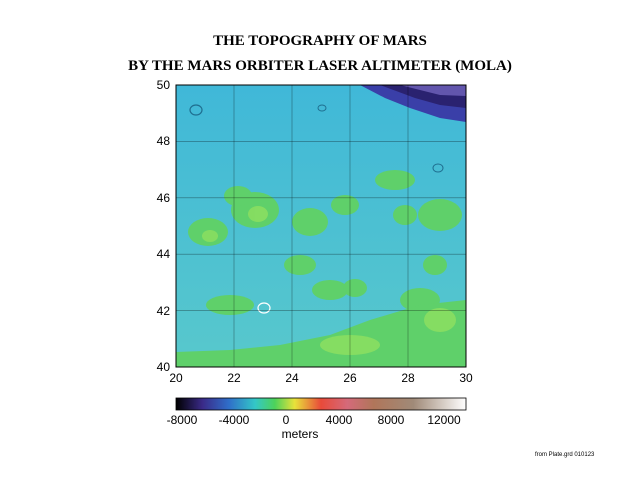 The height and width of the screenshot is (480, 640). I want to click on colorbar-units: meters, so click(300, 434).